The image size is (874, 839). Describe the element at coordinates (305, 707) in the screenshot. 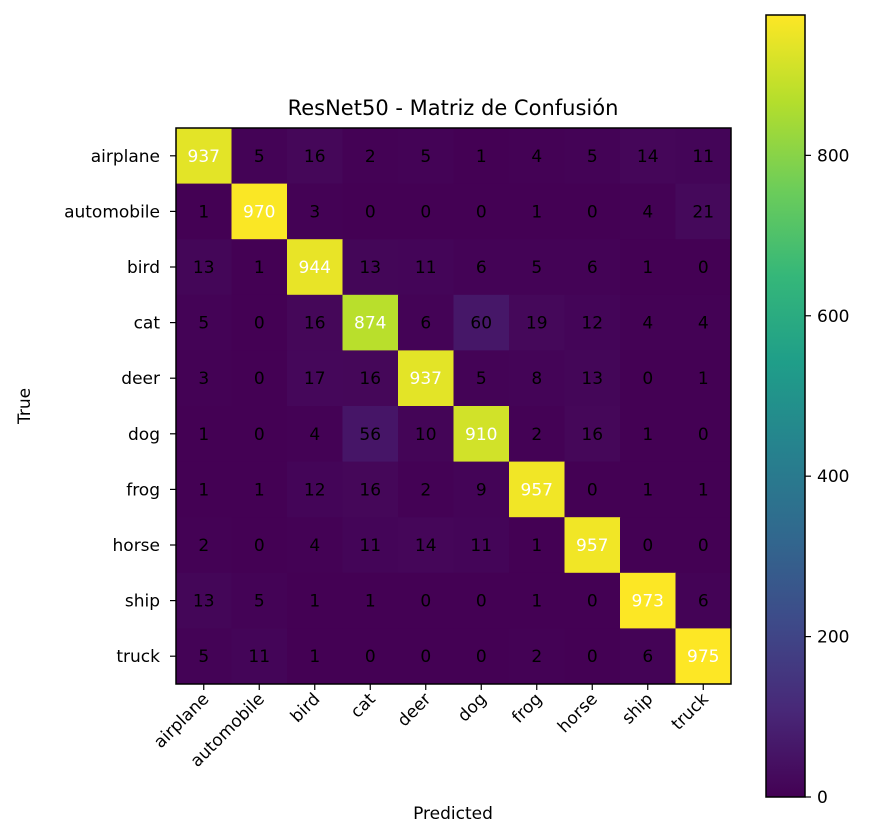

I see `x-tick-label: bird` at that location.